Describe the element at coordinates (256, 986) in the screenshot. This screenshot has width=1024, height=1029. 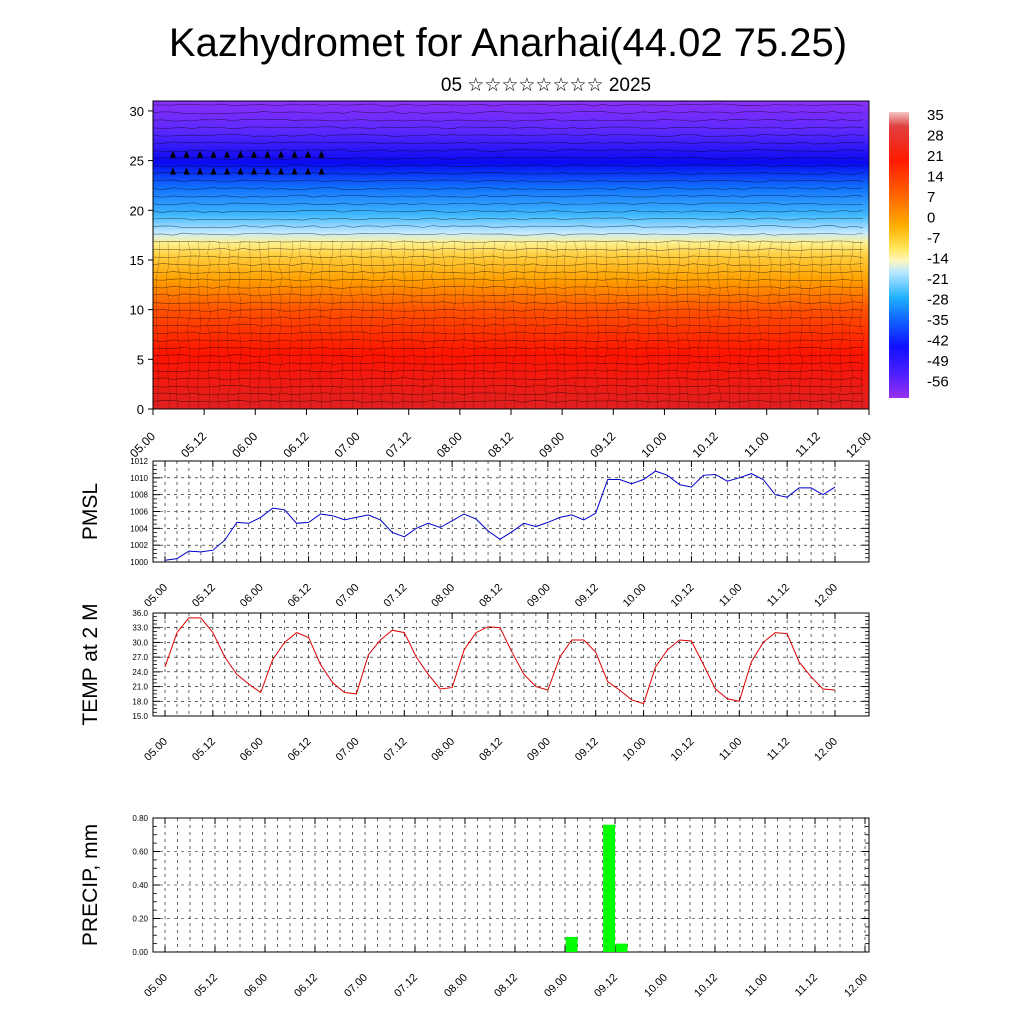
I see `x-tick-label: 06.00` at that location.